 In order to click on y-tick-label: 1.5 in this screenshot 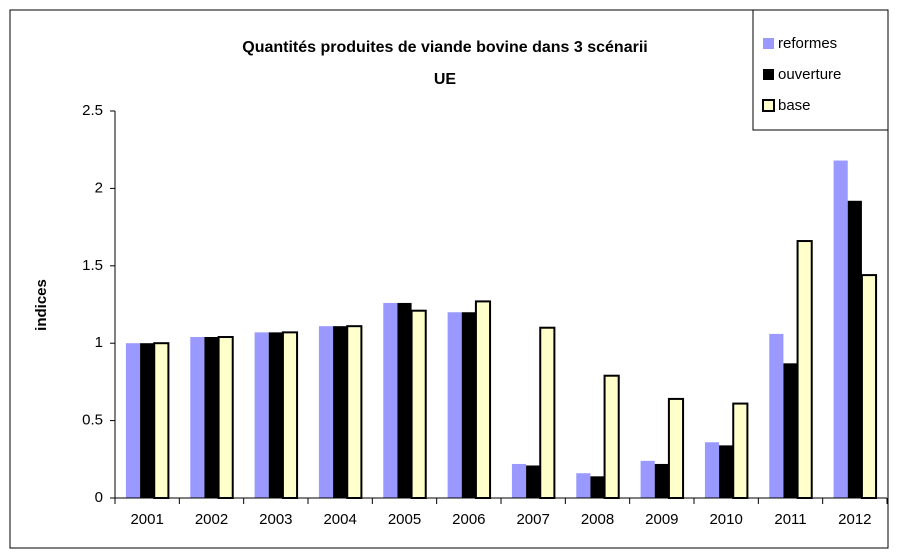, I will do `click(92, 265)`.